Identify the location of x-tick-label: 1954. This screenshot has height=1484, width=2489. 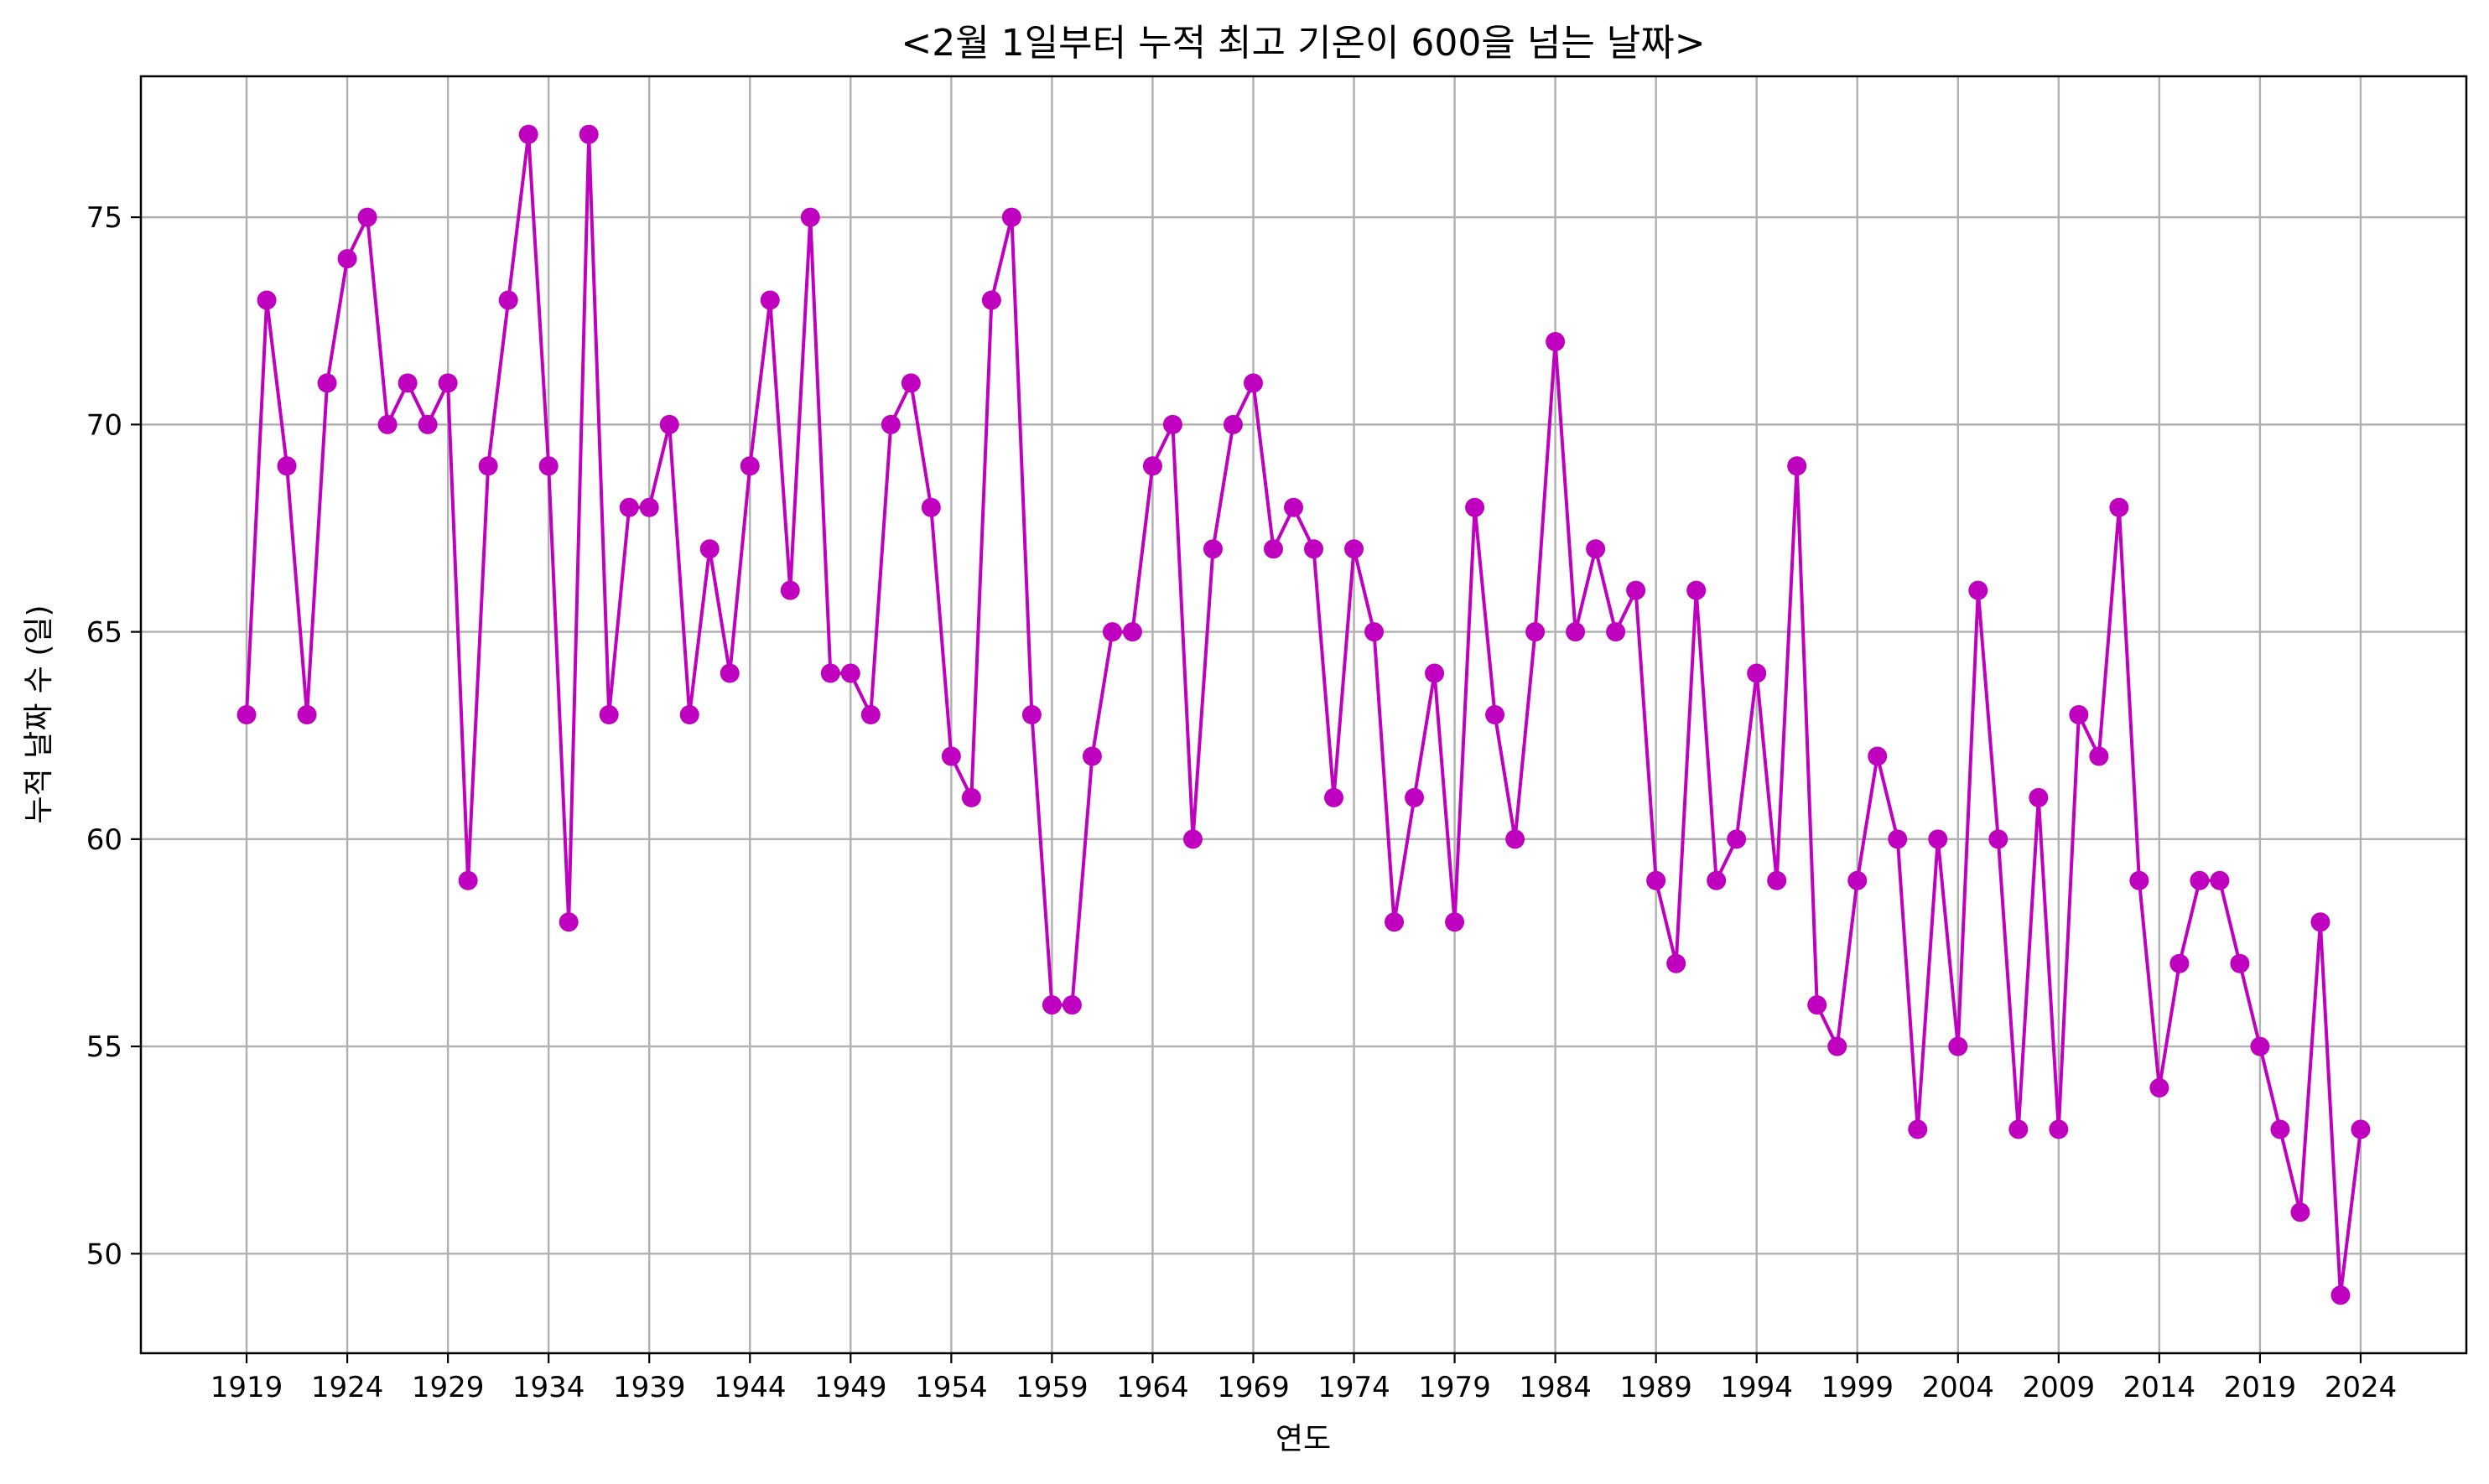
(951, 1387).